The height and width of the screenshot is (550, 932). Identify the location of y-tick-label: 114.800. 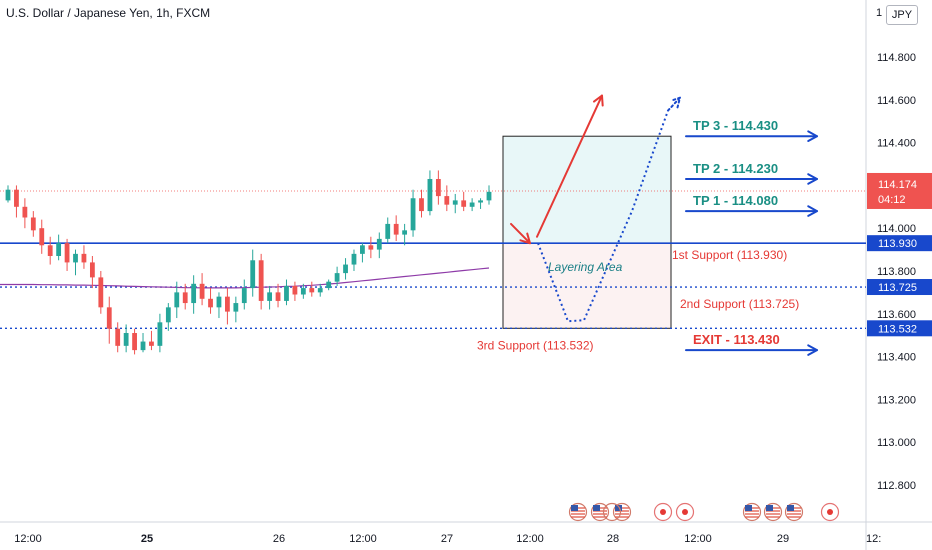
(896, 58).